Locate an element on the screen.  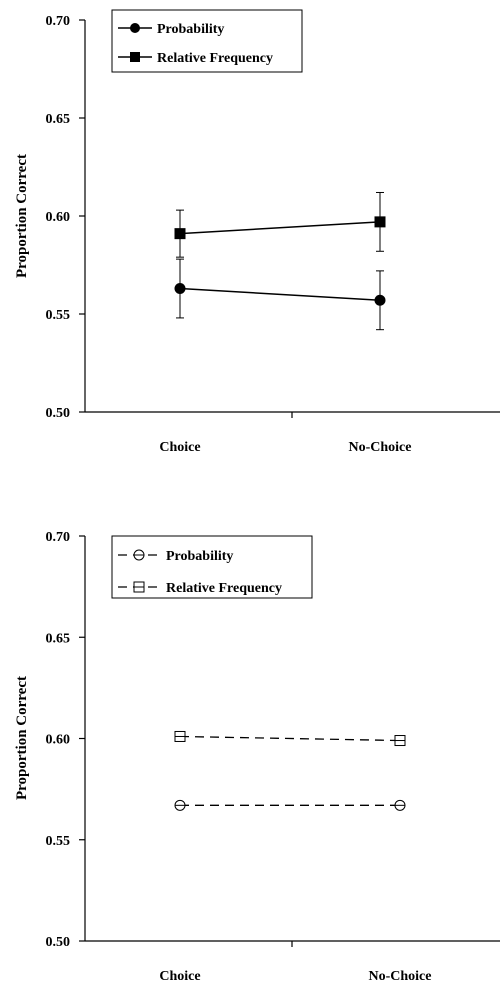
legend-marker-probability is located at coordinates (135, 28).